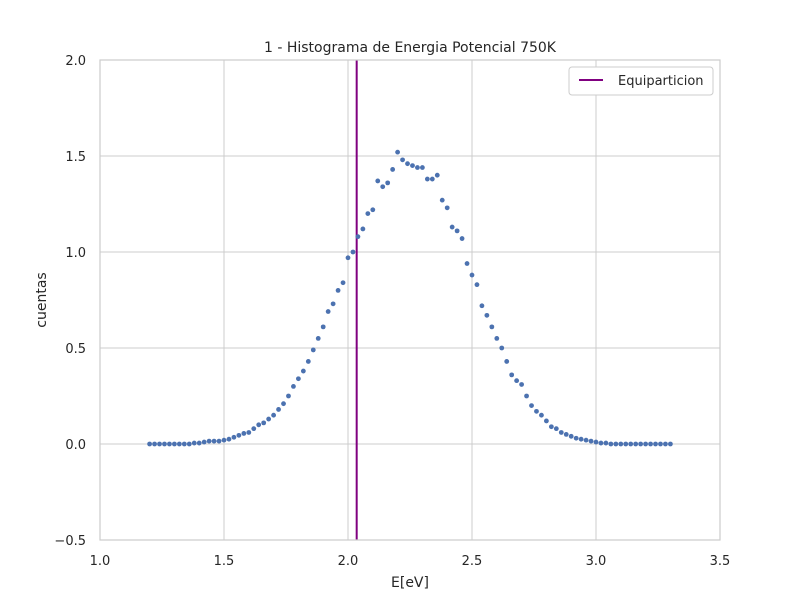  Describe the element at coordinates (75, 61) in the screenshot. I see `y-tick-label: 2.0` at that location.